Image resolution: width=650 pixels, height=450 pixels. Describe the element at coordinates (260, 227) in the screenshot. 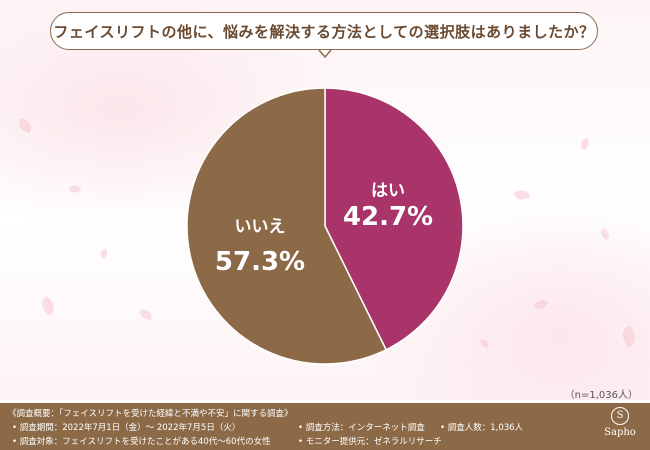

I see `slice-label-no: いいえ` at that location.